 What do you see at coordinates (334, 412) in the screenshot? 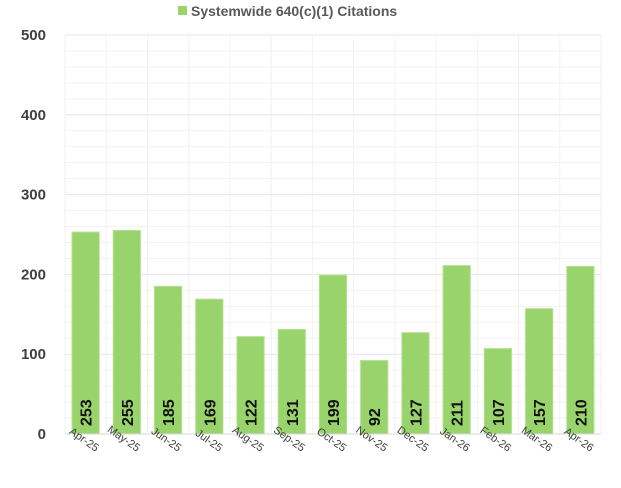
I see `data-label: 199` at bounding box center [334, 412].